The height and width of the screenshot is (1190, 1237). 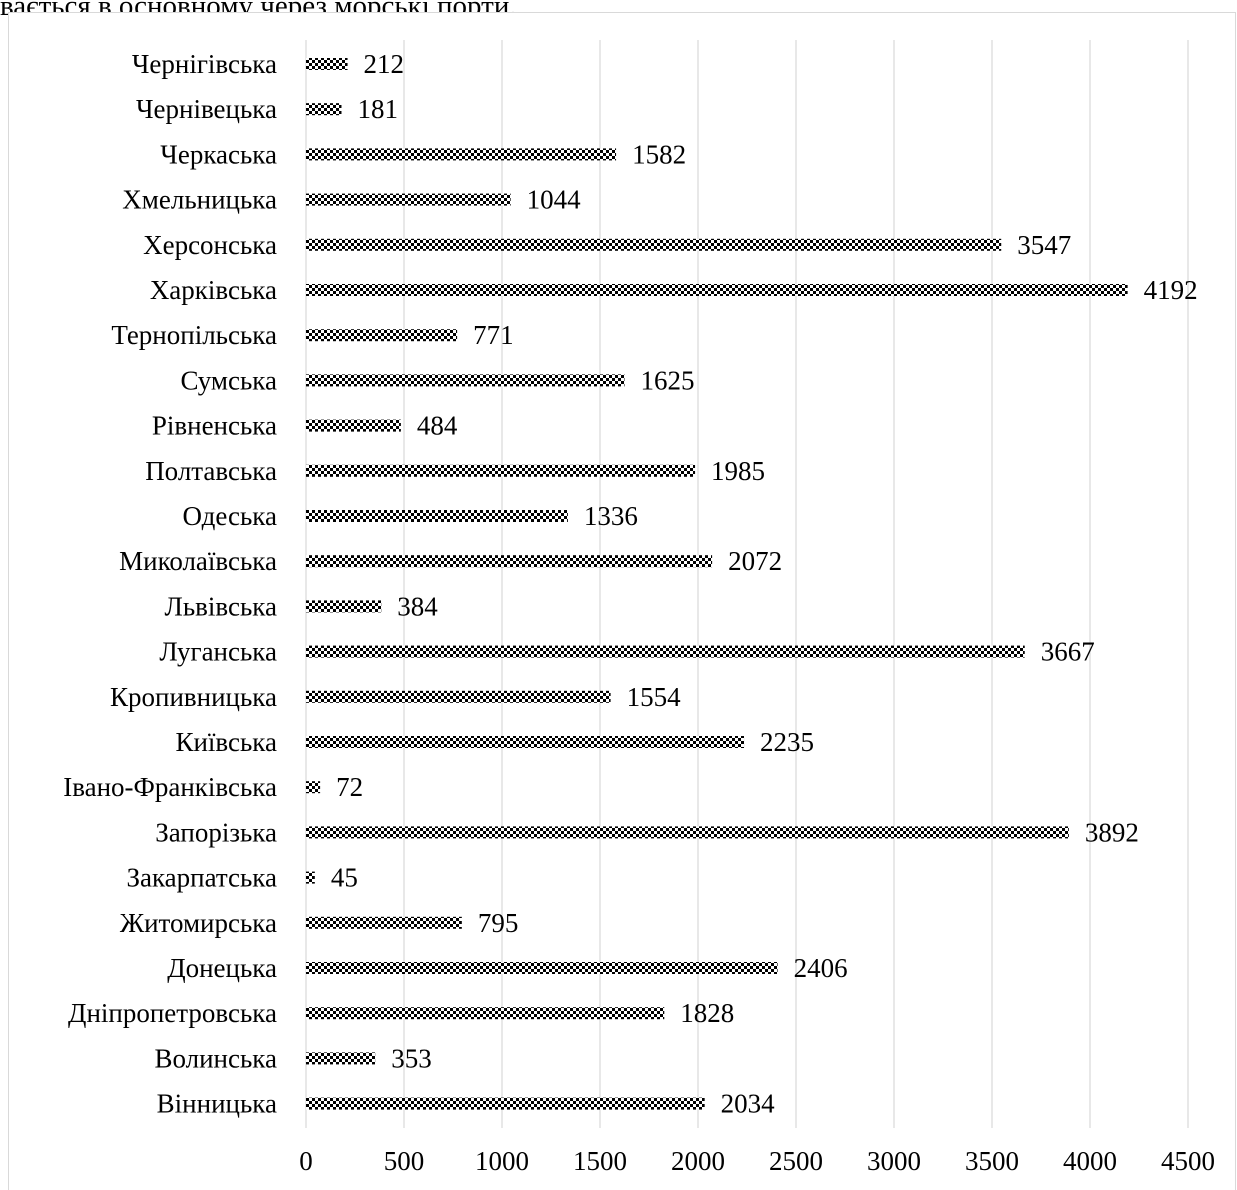 I want to click on data-label: 1985, so click(x=738, y=471).